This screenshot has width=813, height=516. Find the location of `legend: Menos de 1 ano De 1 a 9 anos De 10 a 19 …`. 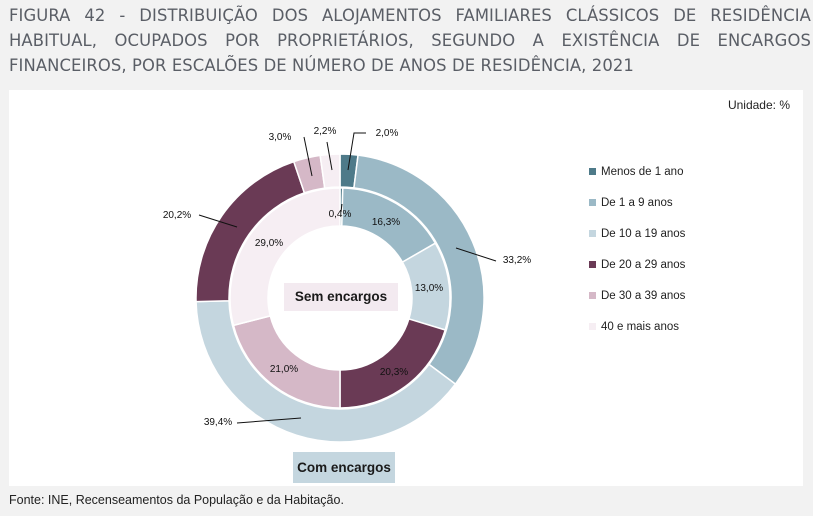

legend: Menos de 1 ano De 1 a 9 anos De 10 a 19 … is located at coordinates (637, 249).